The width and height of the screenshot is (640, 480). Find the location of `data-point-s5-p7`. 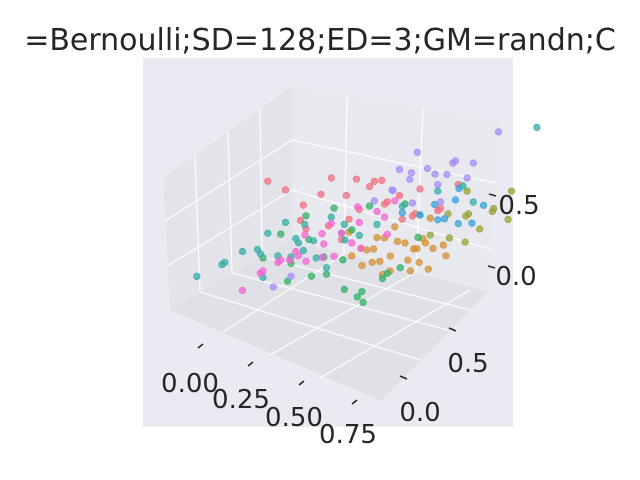

data-point-s5-p7 is located at coordinates (472, 223).